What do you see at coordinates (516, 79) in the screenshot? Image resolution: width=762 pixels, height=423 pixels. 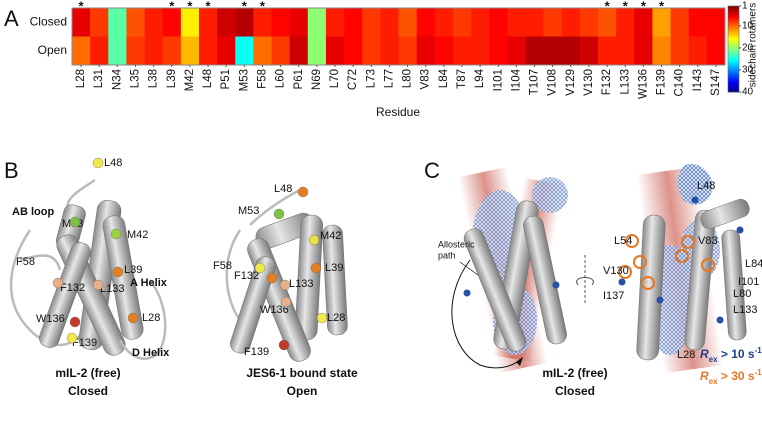 I see `x-tick-label: I104` at bounding box center [516, 79].